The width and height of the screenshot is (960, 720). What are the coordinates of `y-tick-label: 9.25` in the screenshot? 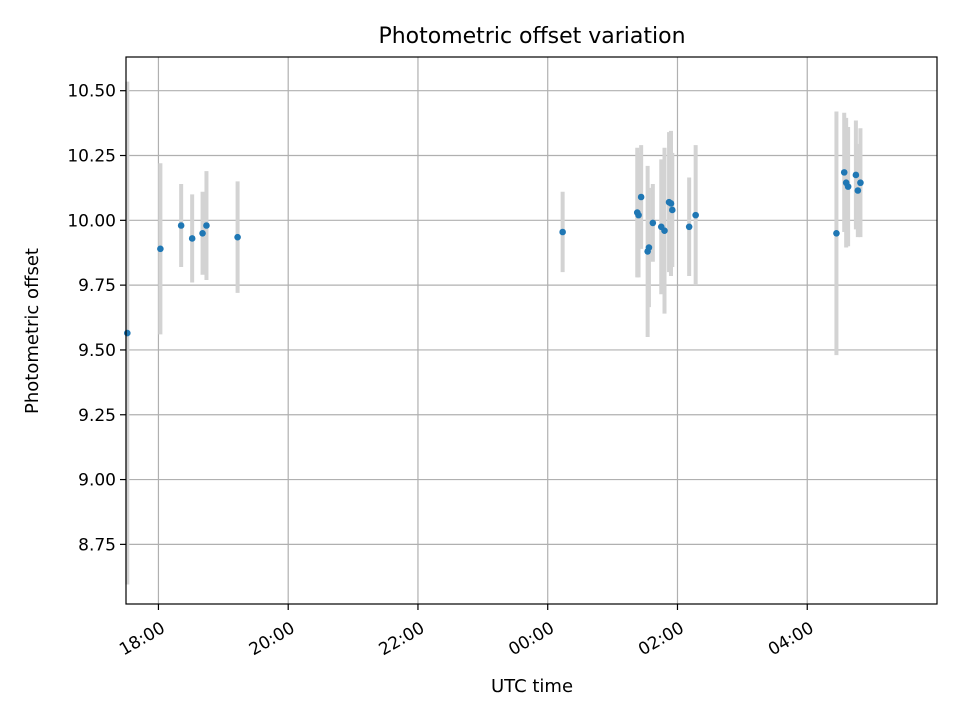 It's located at (97, 416).